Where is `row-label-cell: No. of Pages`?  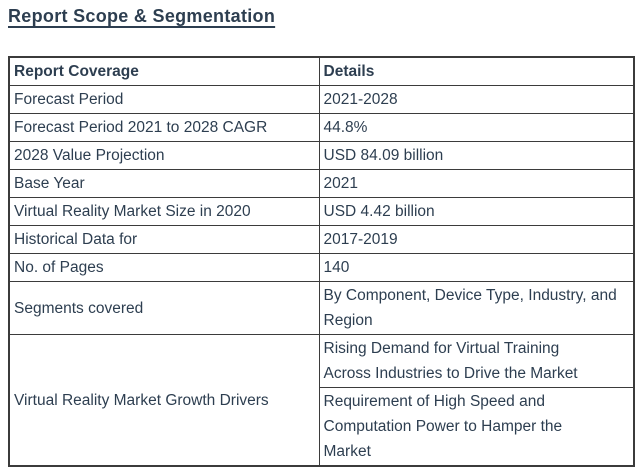
row-label-cell: No. of Pages is located at coordinates (164, 267).